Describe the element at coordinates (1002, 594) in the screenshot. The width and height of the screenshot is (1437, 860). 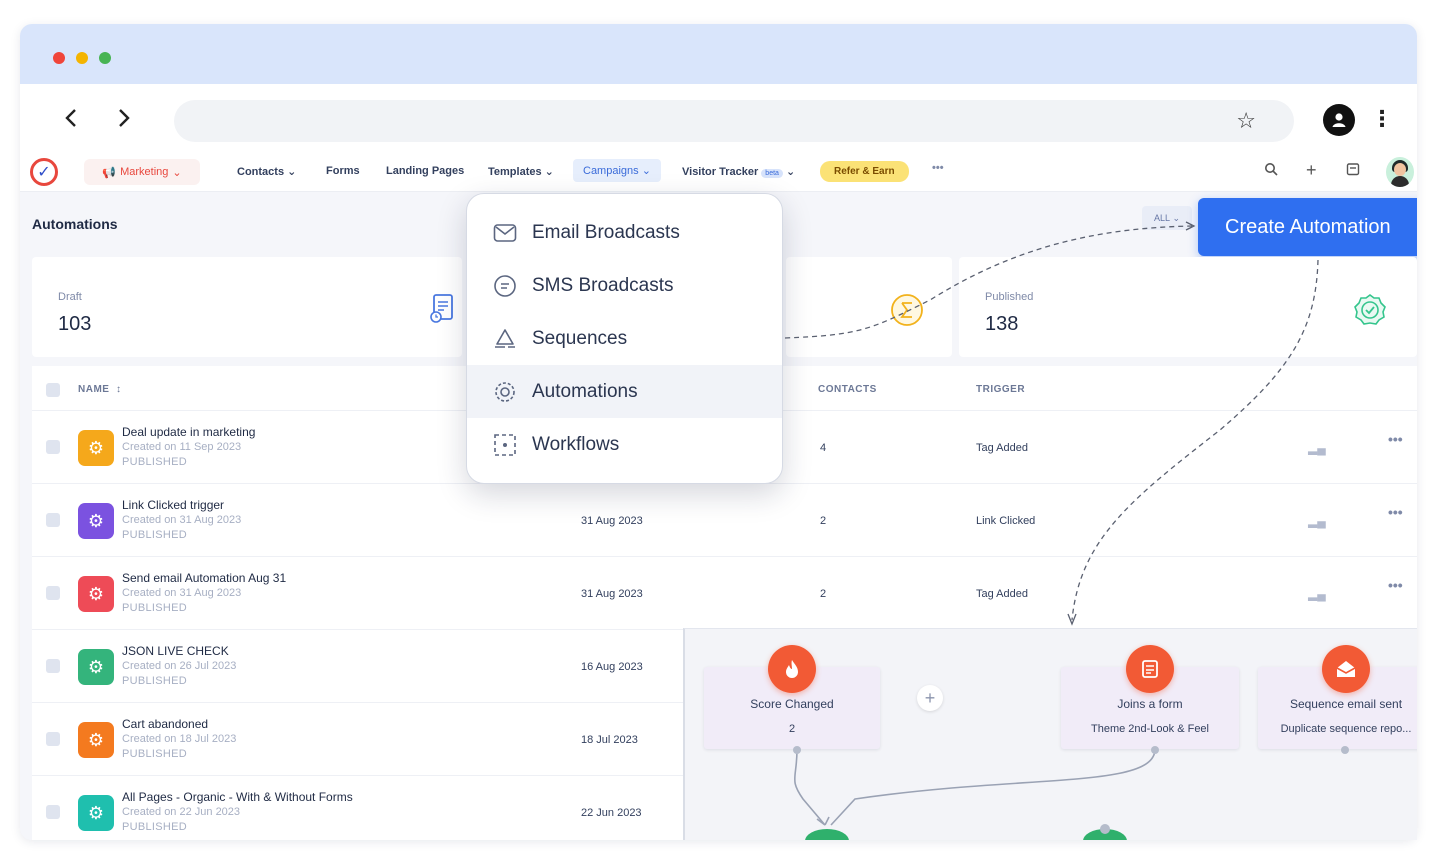
I see `trigger-type: Tag Added` at that location.